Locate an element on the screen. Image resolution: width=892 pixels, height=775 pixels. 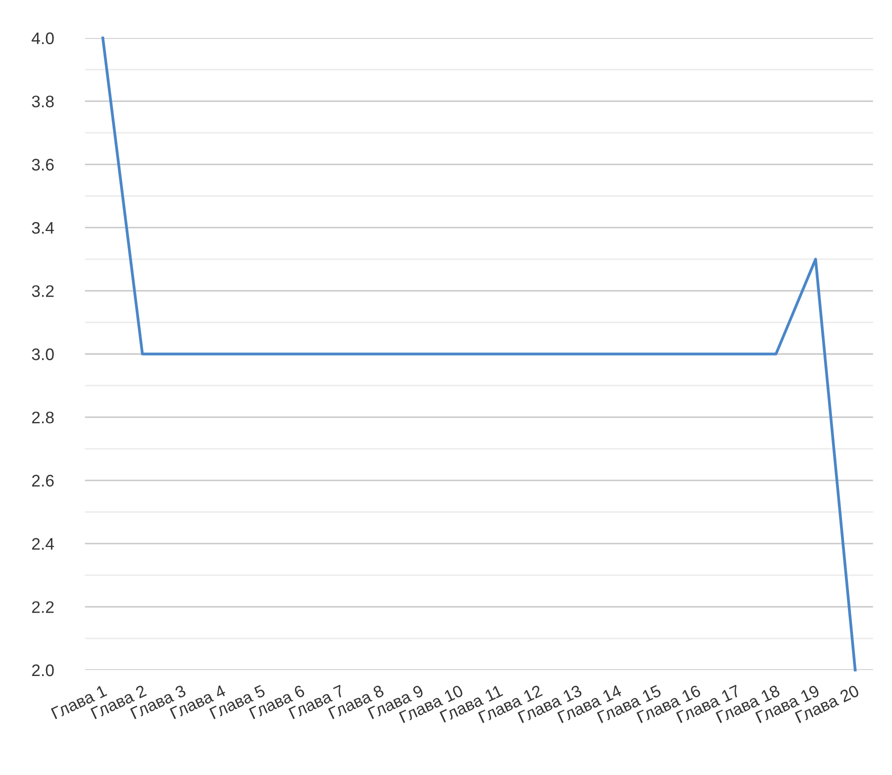
y-tick-label: 4.0 is located at coordinates (43, 38).